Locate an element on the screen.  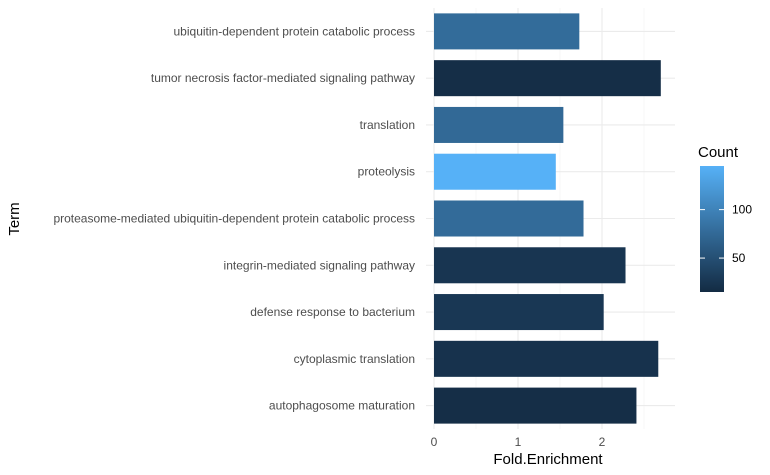
y-tick-label: defense response to bacterium is located at coordinates (332, 312).